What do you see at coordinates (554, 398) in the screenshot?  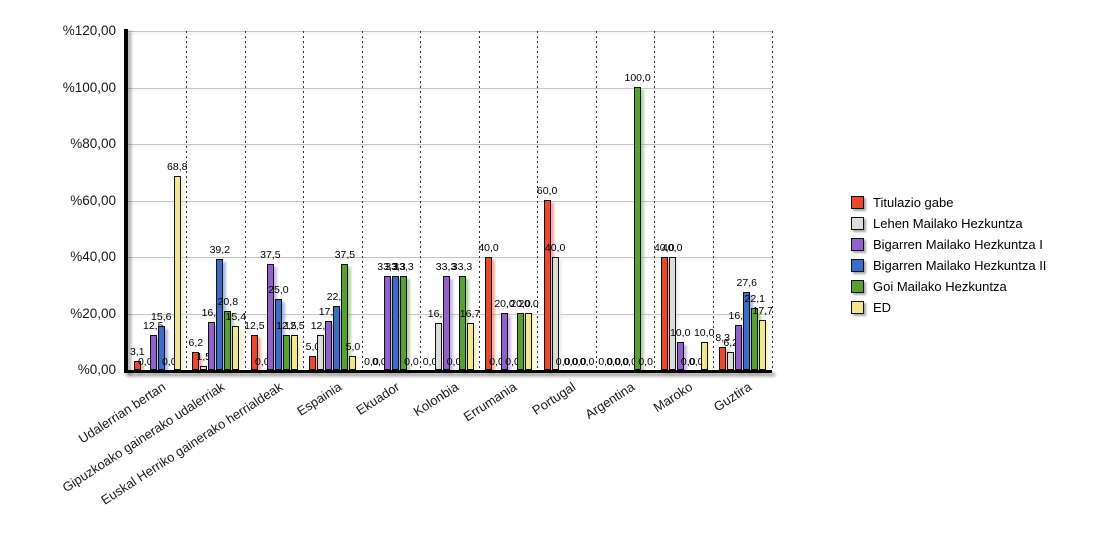 I see `x-category-label: Portugal` at bounding box center [554, 398].